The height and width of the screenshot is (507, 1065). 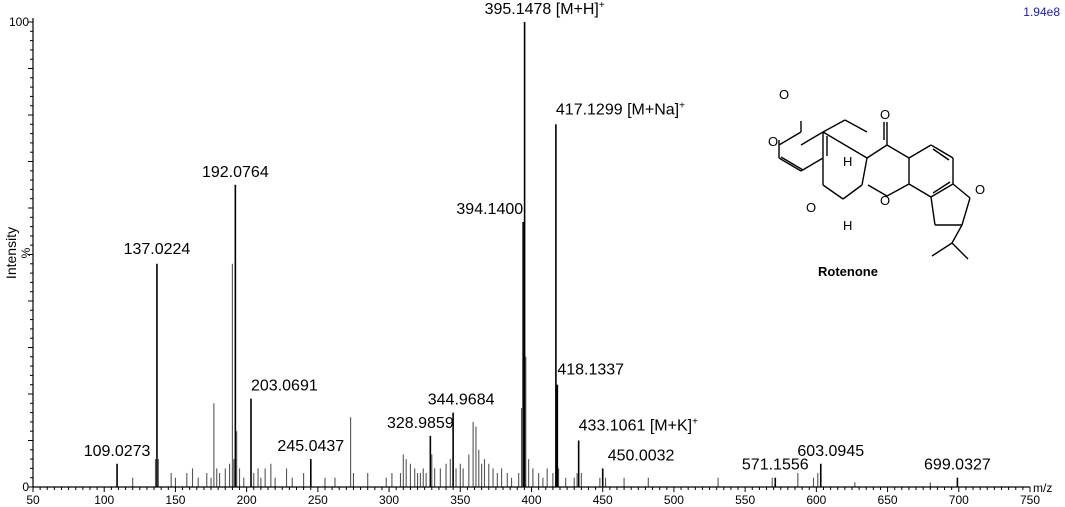 What do you see at coordinates (460, 500) in the screenshot?
I see `x-tick-label-6: 350` at bounding box center [460, 500].